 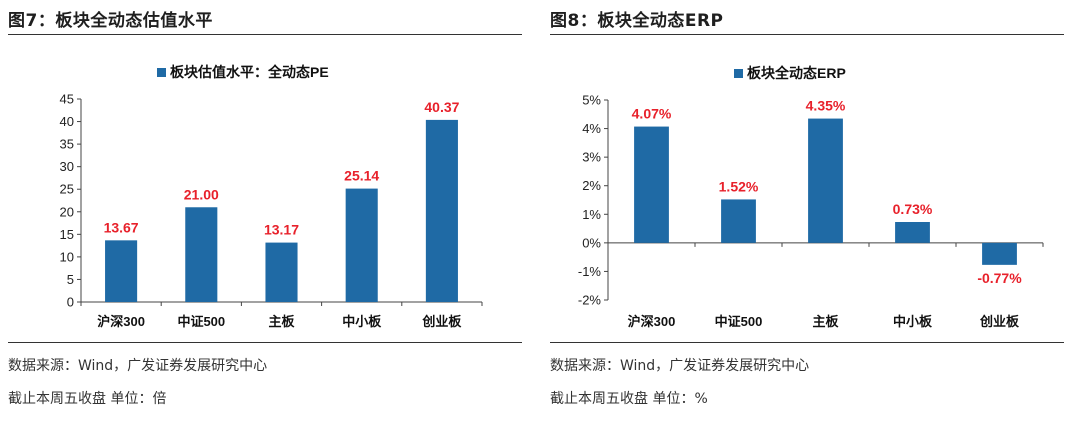 I want to click on figure-title: 图8：板块全动态ERP, so click(x=637, y=21).